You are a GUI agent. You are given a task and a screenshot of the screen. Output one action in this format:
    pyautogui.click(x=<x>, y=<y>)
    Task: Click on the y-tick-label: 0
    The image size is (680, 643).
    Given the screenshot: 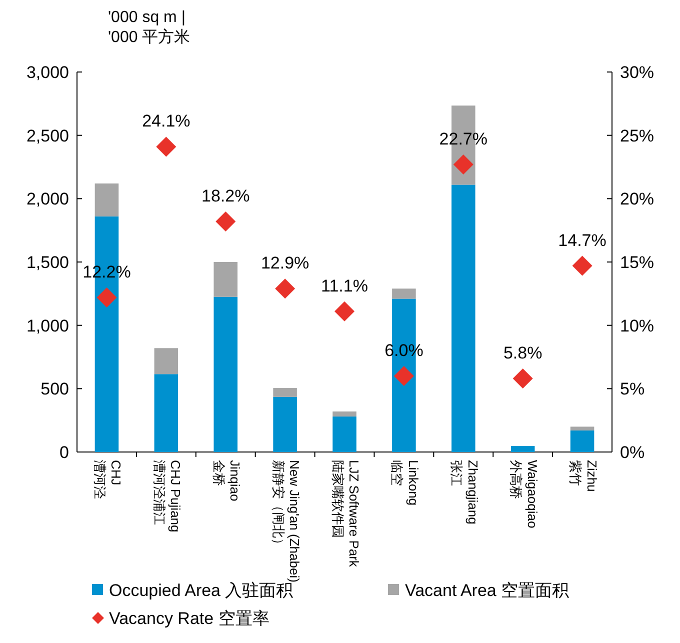 What is the action you would take?
    pyautogui.click(x=64, y=452)
    